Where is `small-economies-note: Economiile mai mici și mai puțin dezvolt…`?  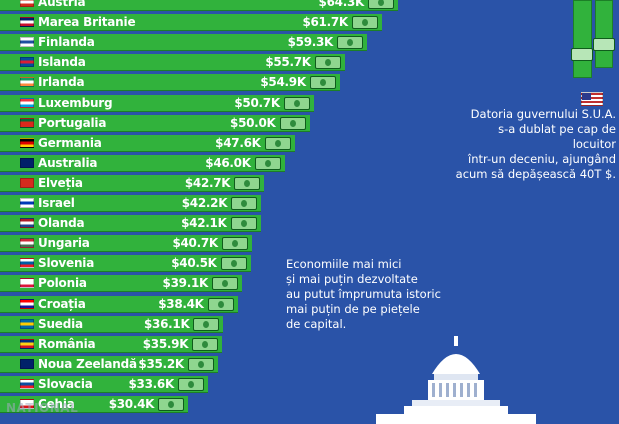 small-economies-note: Economiile mai mici și mai puțin dezvolt… is located at coordinates (363, 294).